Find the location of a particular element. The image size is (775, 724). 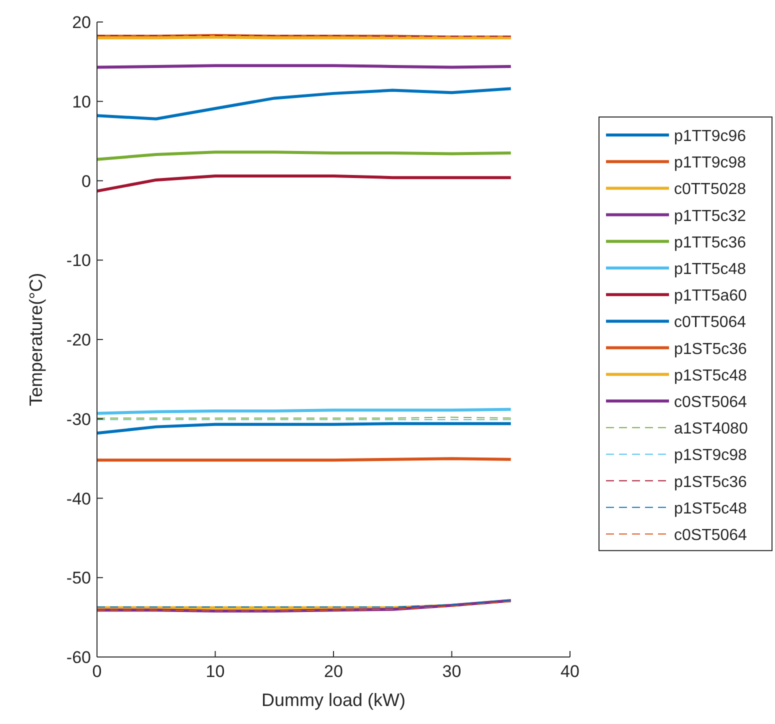

y-tick-label: -20 is located at coordinates (78, 340).